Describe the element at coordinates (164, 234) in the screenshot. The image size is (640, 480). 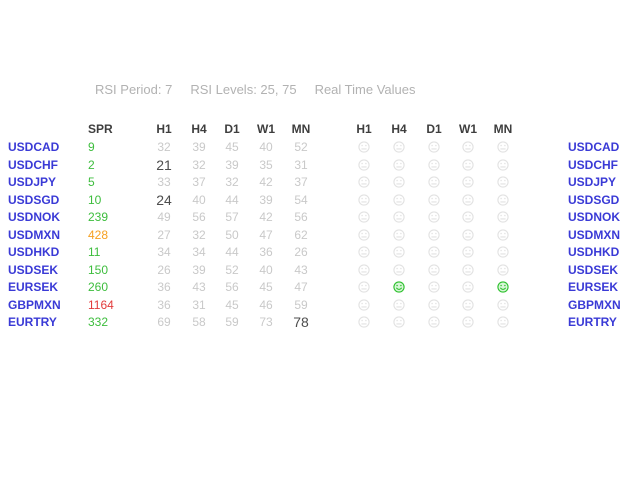
I see `rsi-value-h1: 27` at that location.